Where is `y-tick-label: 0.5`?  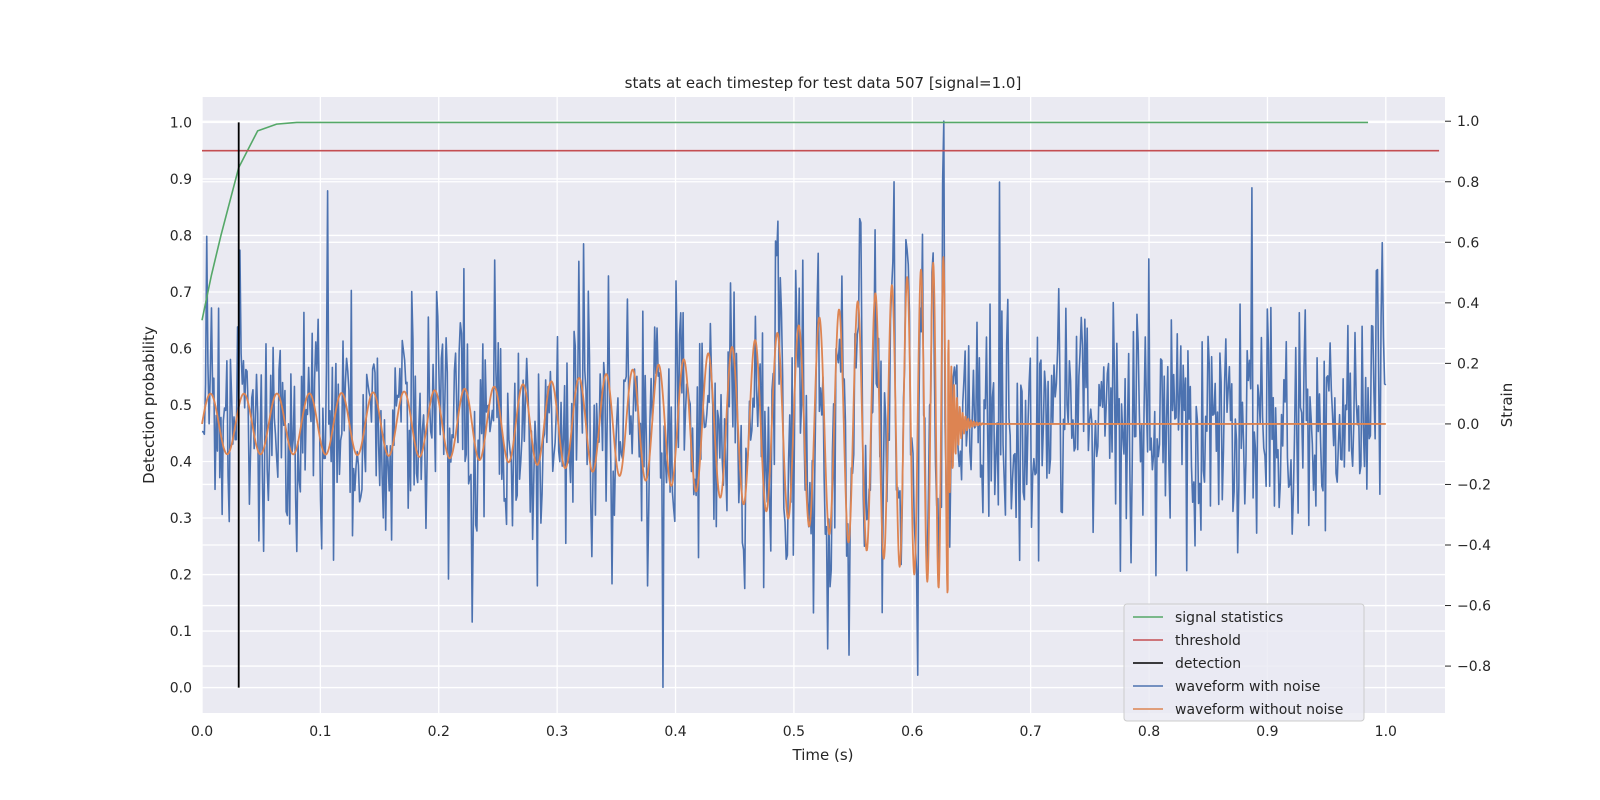 y-tick-label: 0.5 is located at coordinates (181, 406).